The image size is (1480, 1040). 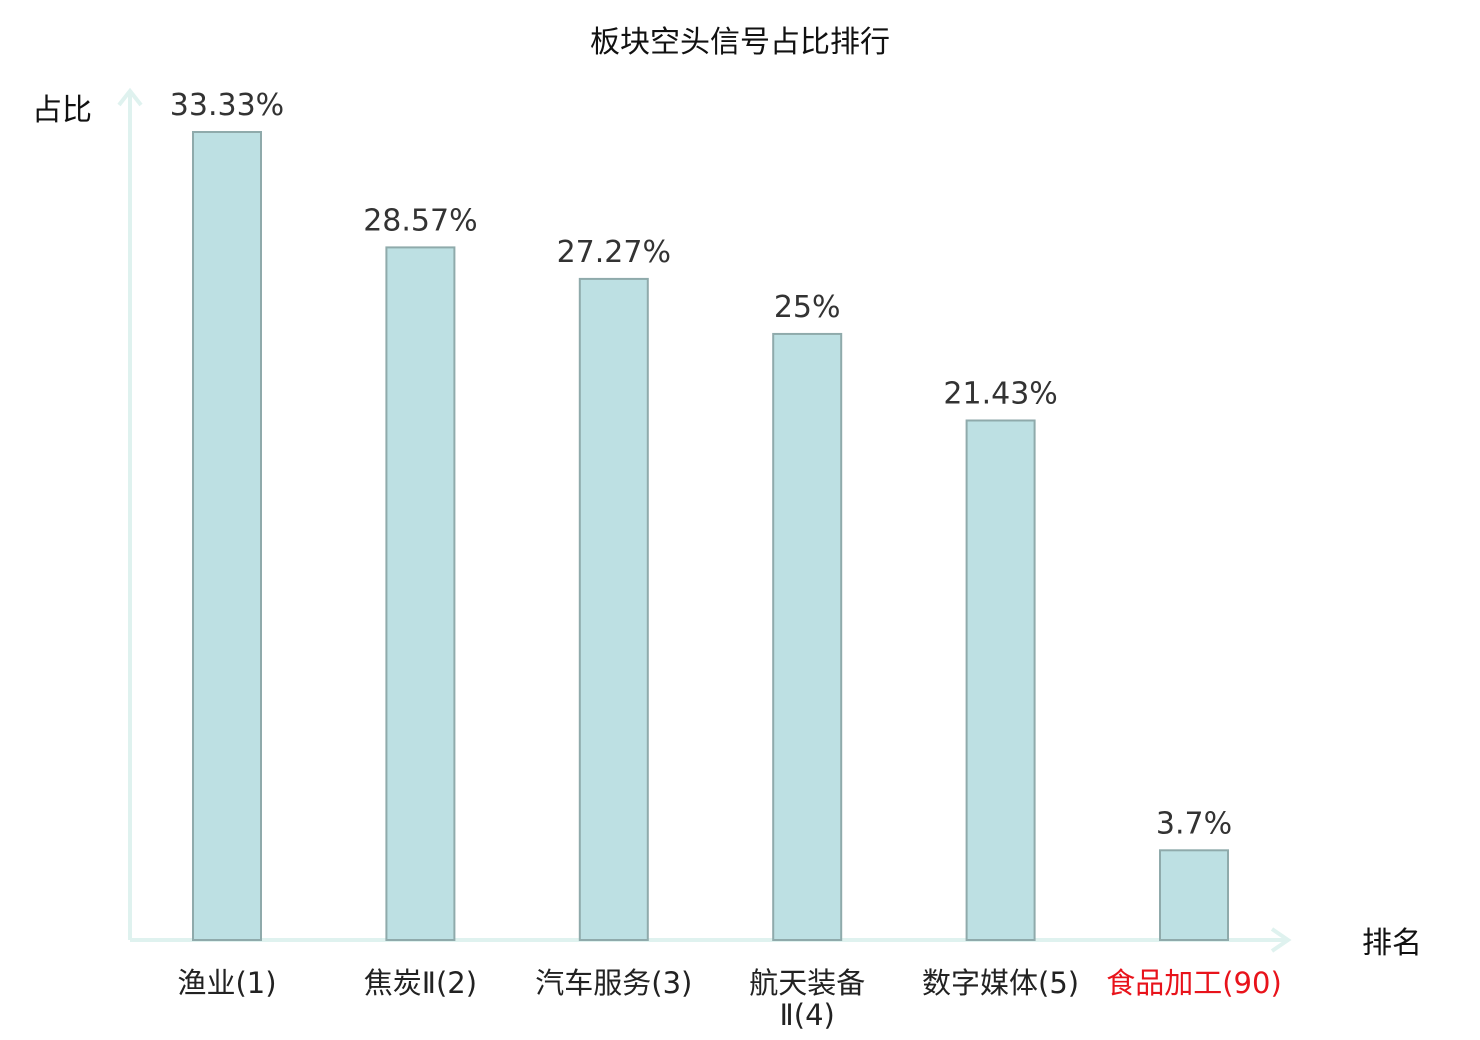 I want to click on x-tick-label-line: Ⅱ(4), so click(x=807, y=1015).